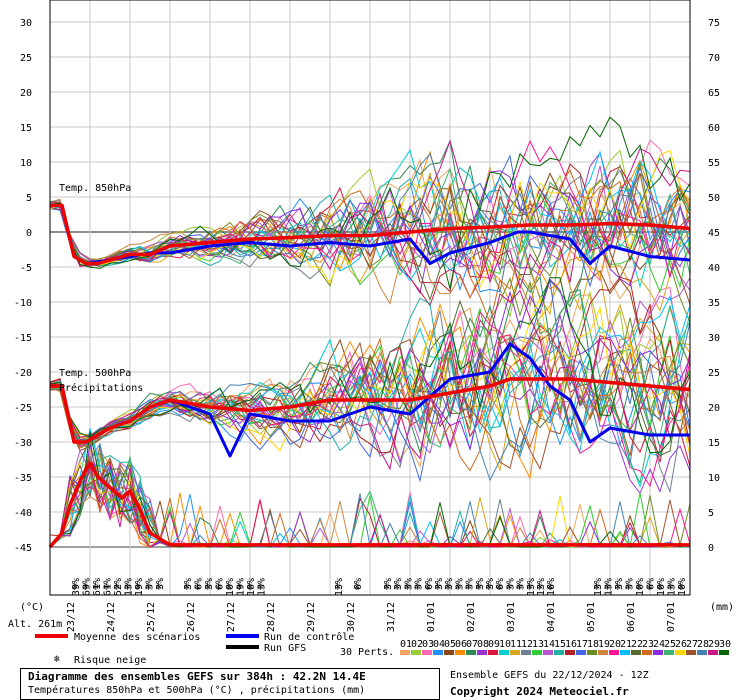  What do you see at coordinates (29, 198) in the screenshot?
I see `left-tick-label: 5` at bounding box center [29, 198].